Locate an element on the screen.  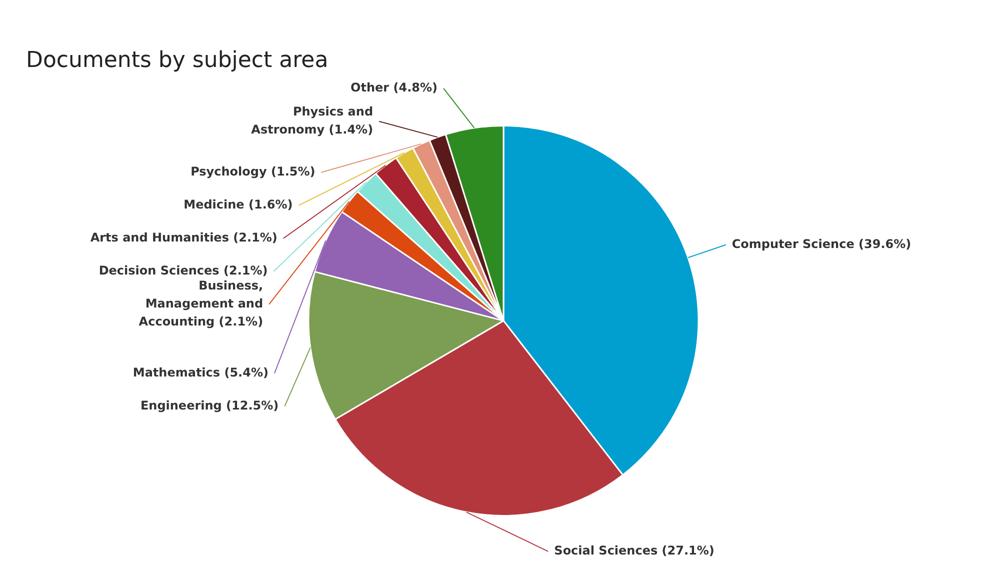
slice-label: Other (4.8%) is located at coordinates (394, 87).